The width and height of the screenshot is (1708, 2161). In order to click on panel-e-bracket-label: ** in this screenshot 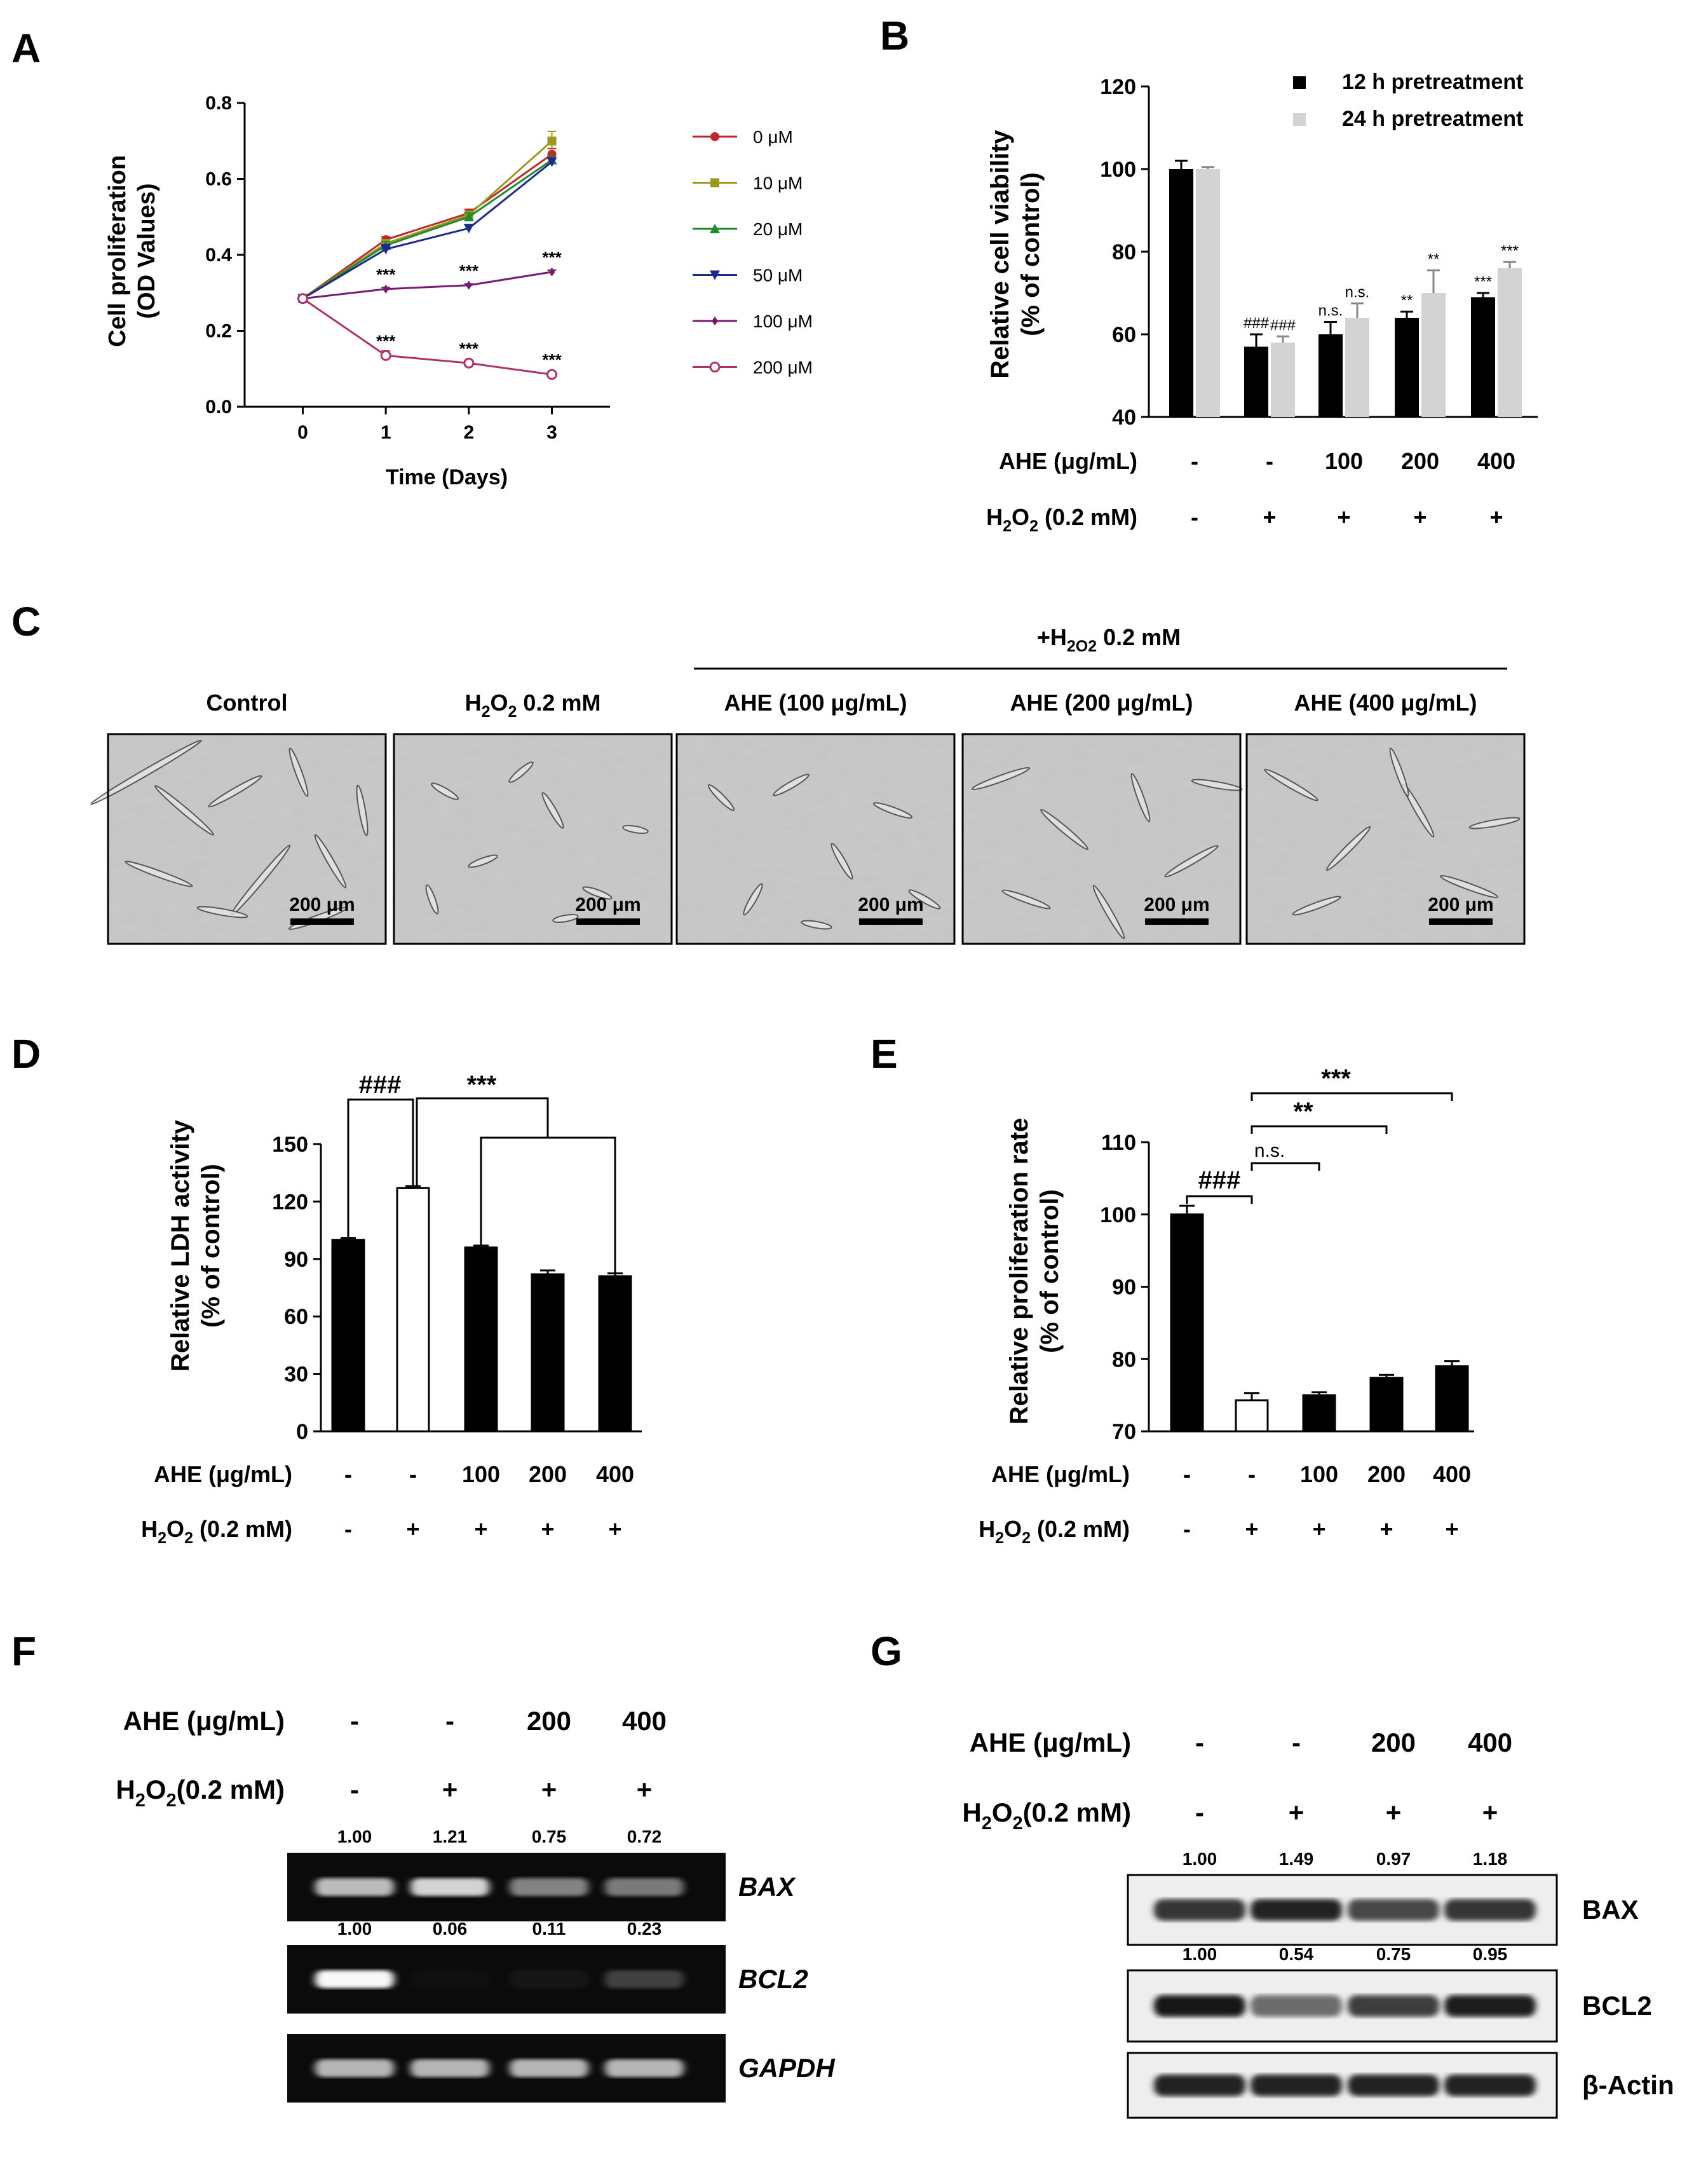, I will do `click(1303, 1112)`.